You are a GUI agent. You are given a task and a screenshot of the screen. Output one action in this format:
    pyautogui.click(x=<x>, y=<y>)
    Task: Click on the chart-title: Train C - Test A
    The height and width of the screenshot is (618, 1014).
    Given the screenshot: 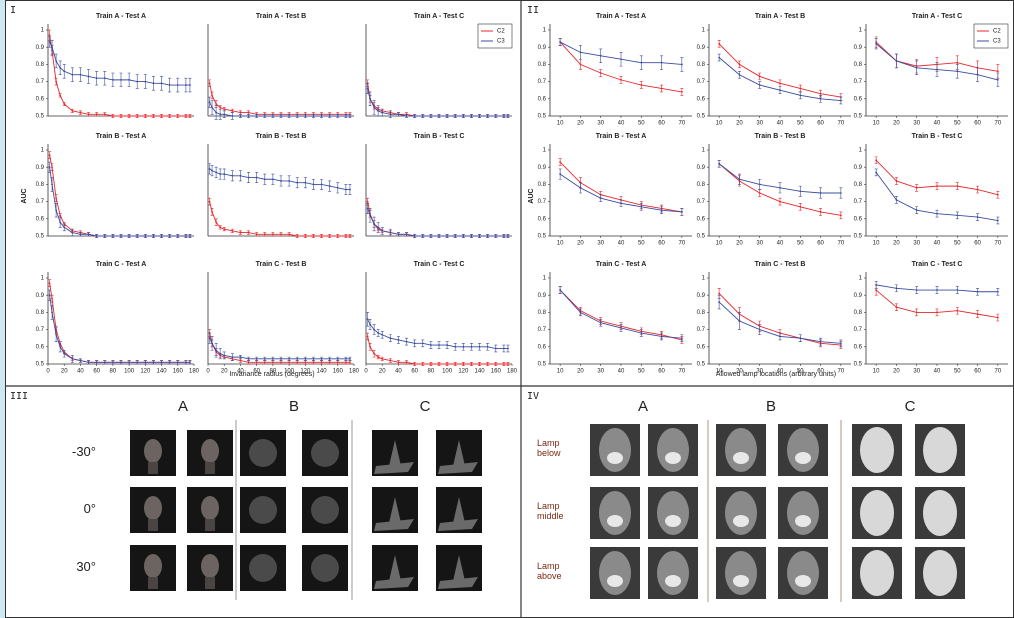 What is the action you would take?
    pyautogui.click(x=621, y=264)
    